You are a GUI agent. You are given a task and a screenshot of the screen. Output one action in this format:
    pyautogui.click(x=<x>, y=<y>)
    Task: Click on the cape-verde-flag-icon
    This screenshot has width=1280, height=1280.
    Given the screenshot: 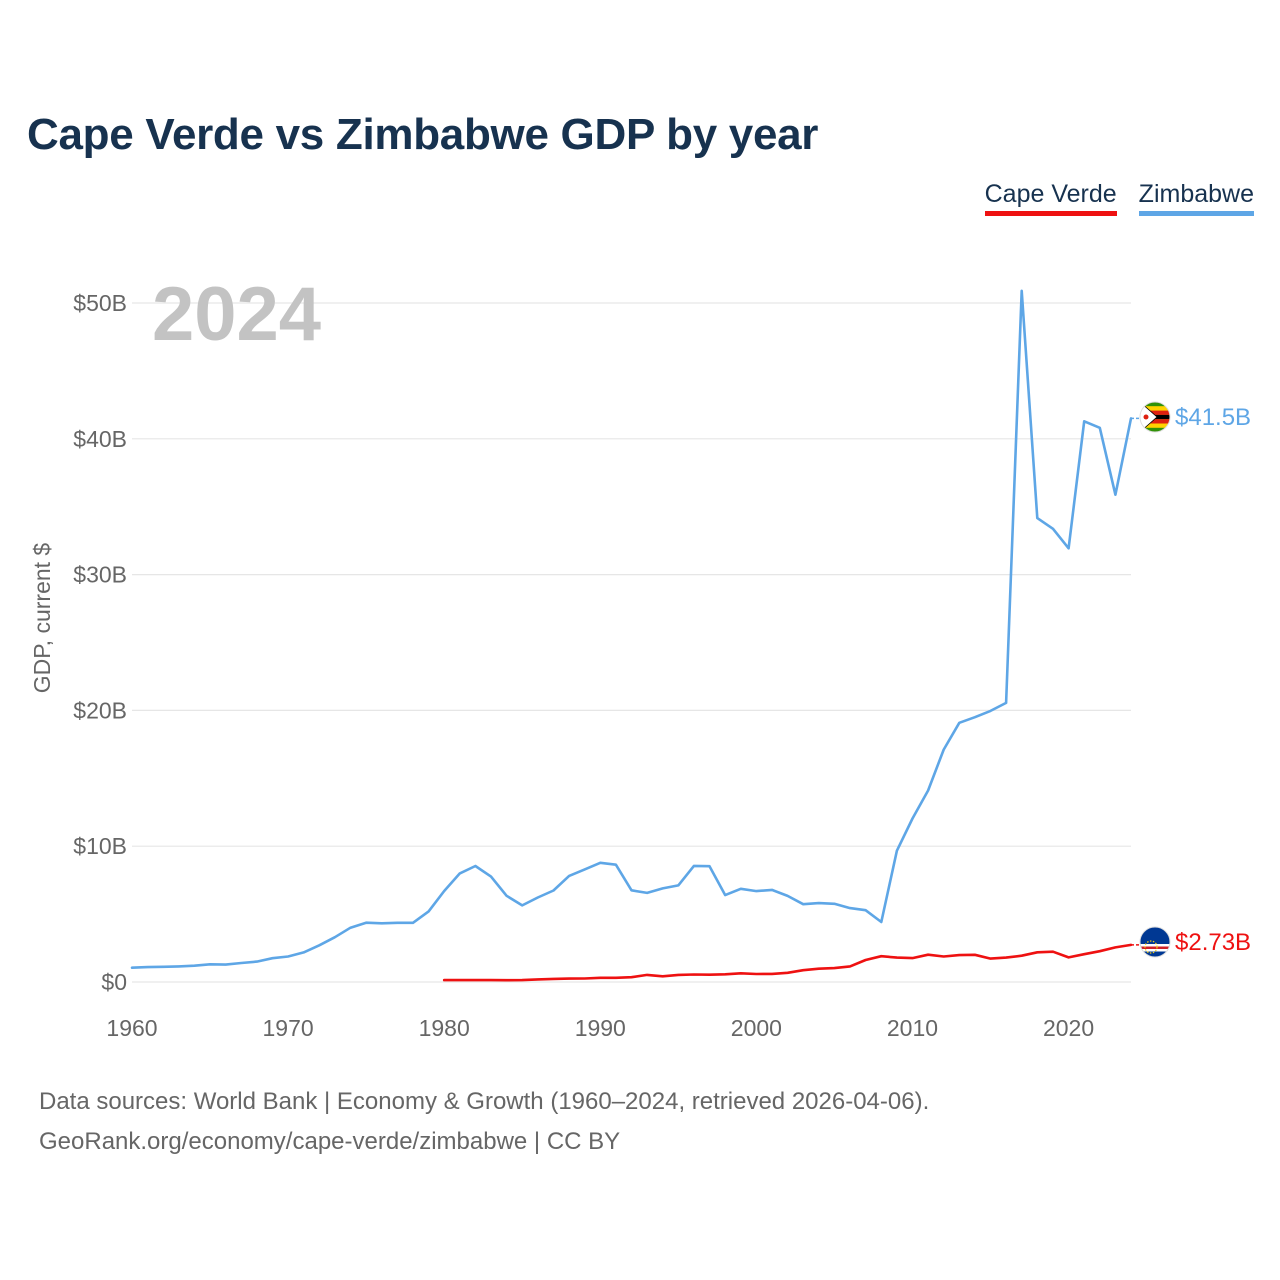 What is the action you would take?
    pyautogui.click(x=1155, y=942)
    